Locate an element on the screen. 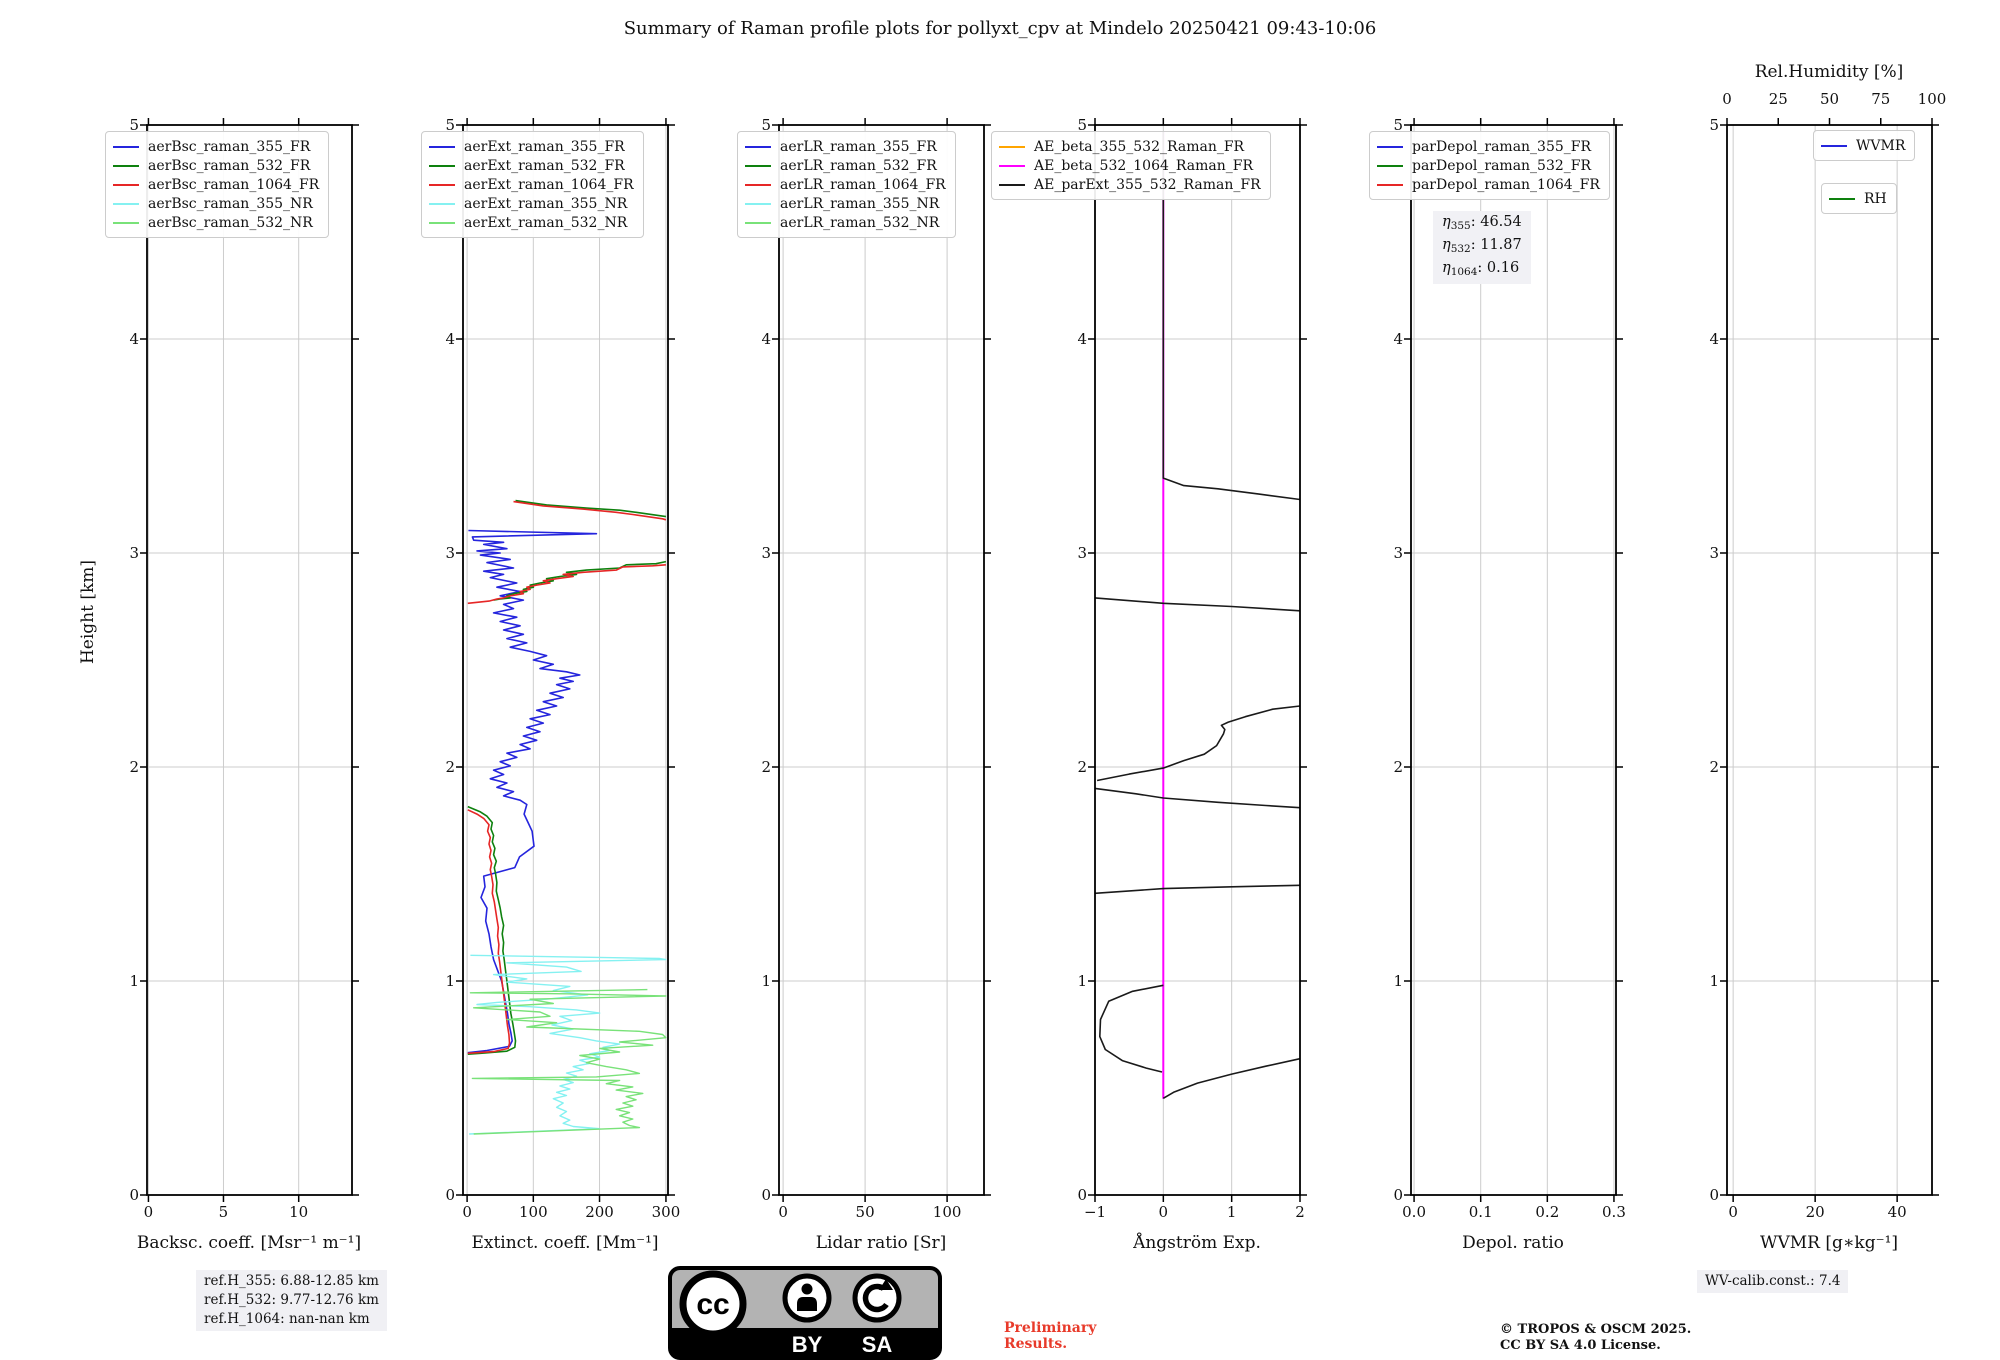 The width and height of the screenshot is (2000, 1360). top-axis-tick-label: 25 is located at coordinates (1778, 99).